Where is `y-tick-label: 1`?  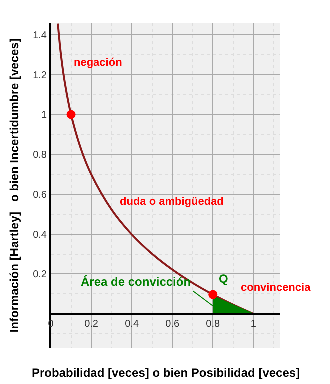
y-tick-label: 1 is located at coordinates (44, 116).